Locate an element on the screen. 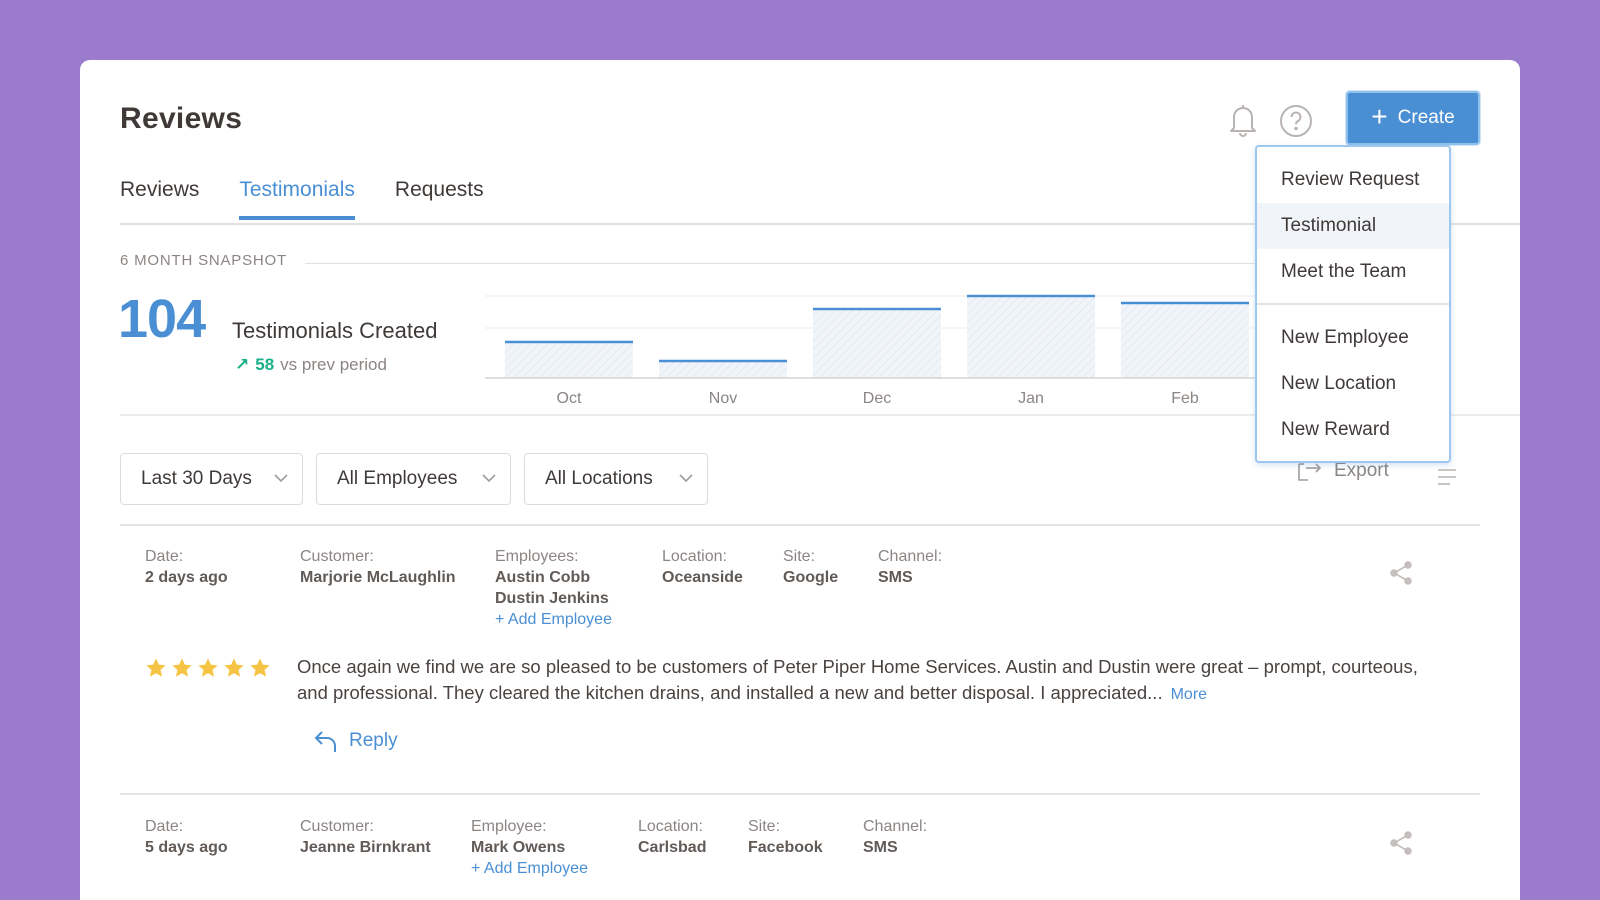 The width and height of the screenshot is (1600, 900). date-filter-value: Last 30 Days is located at coordinates (196, 478).